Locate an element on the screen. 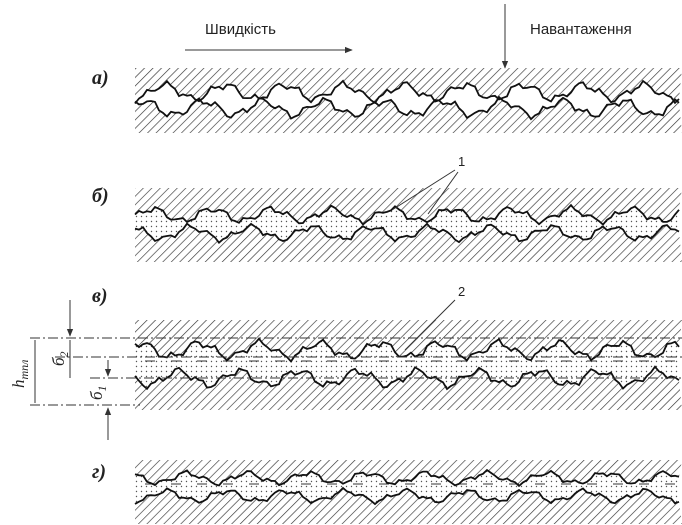 This screenshot has width=682, height=525. lubricant-layer is located at coordinates (407, 224).